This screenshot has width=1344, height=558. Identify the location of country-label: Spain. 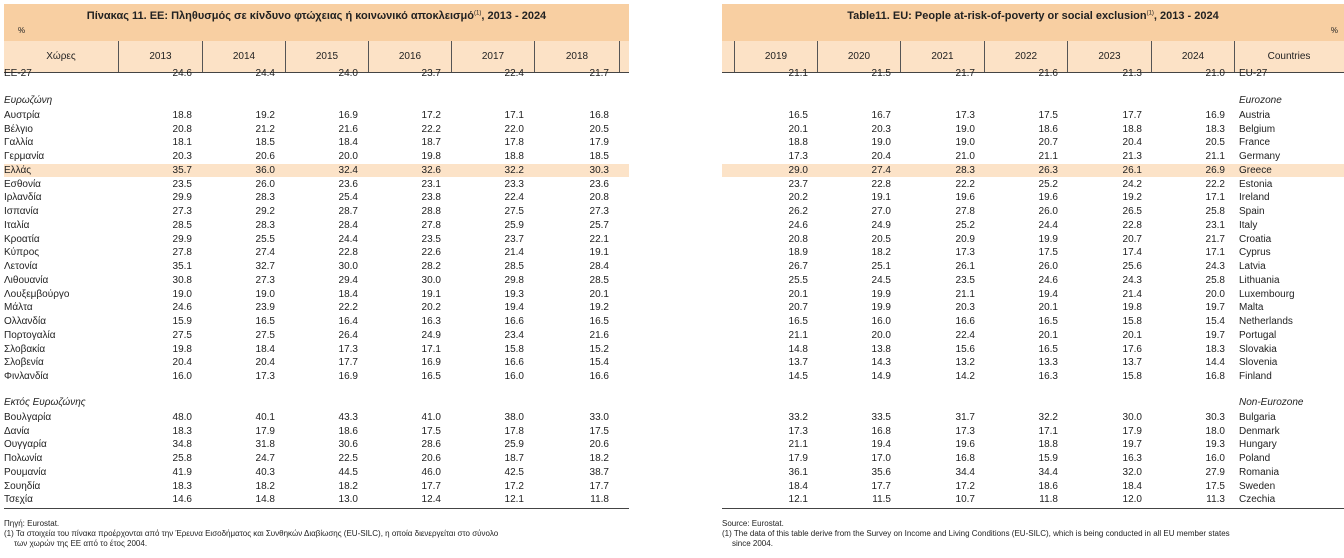
(1252, 211).